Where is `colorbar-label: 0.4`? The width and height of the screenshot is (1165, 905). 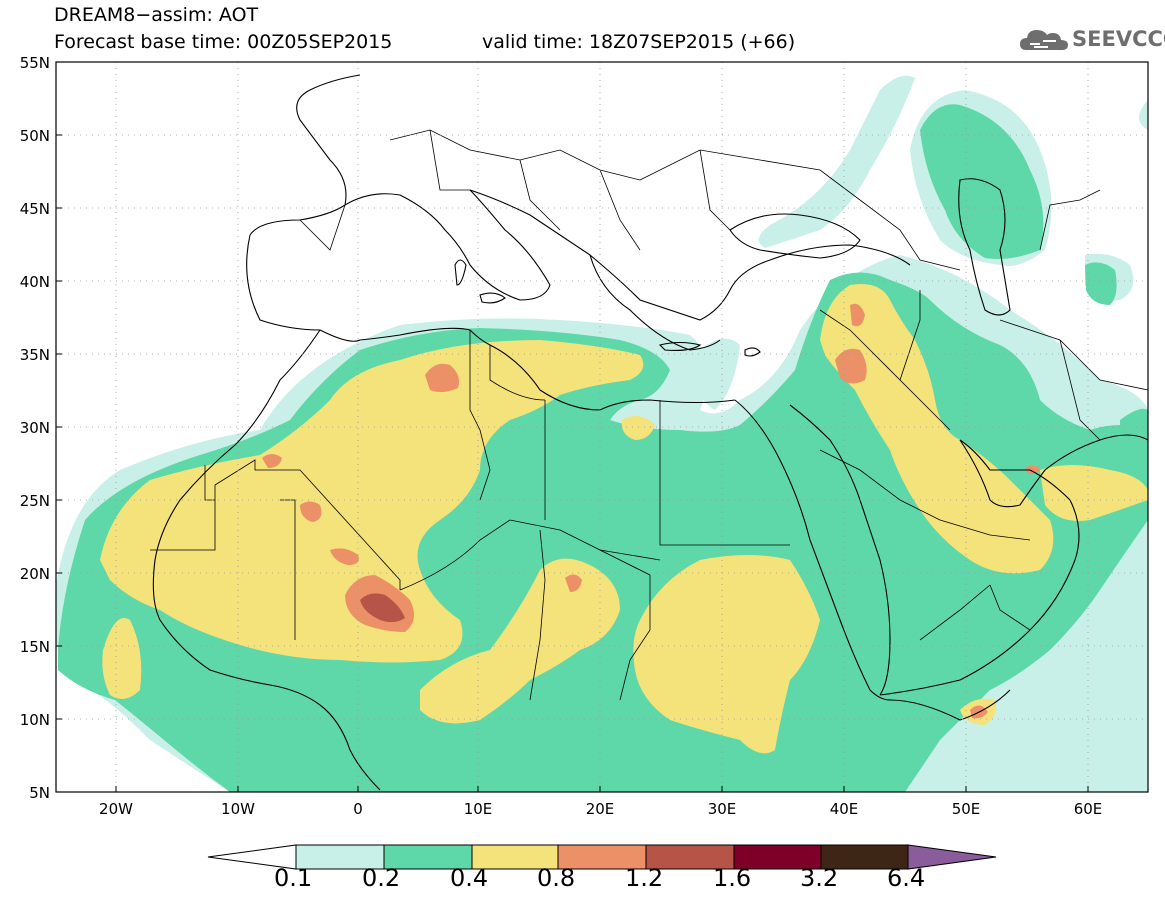
colorbar-label: 0.4 is located at coordinates (469, 878).